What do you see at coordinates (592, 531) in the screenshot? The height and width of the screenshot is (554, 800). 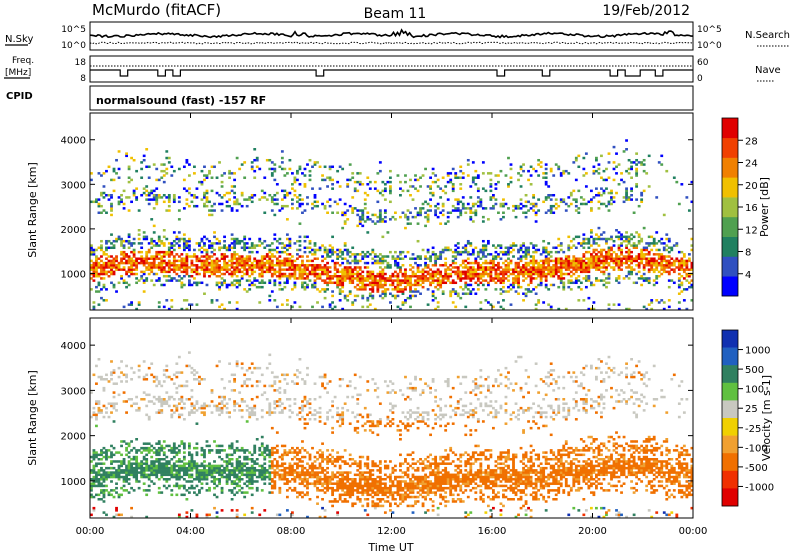 I see `x-tick-label: 20:00` at bounding box center [592, 531].